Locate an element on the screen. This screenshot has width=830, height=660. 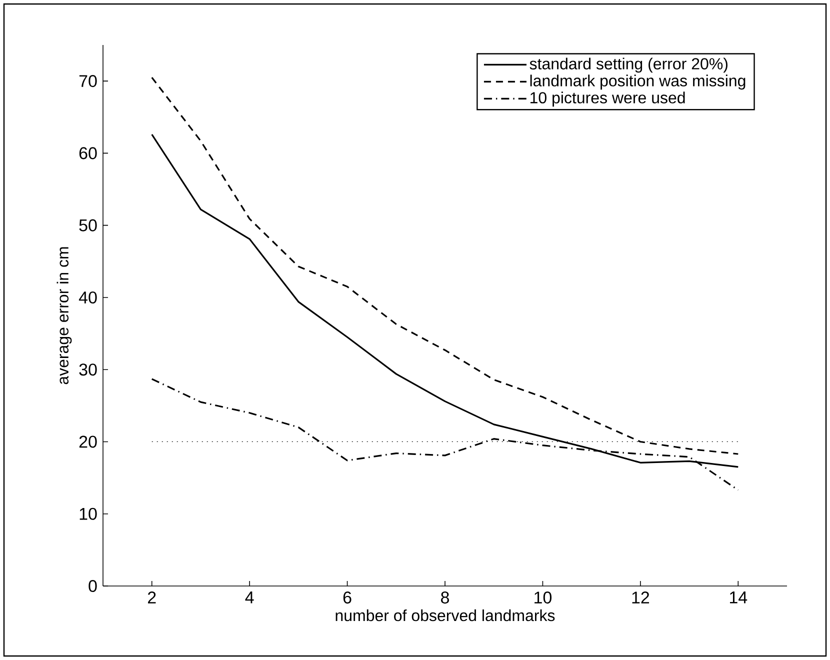
x-tick-label: 4 is located at coordinates (249, 598).